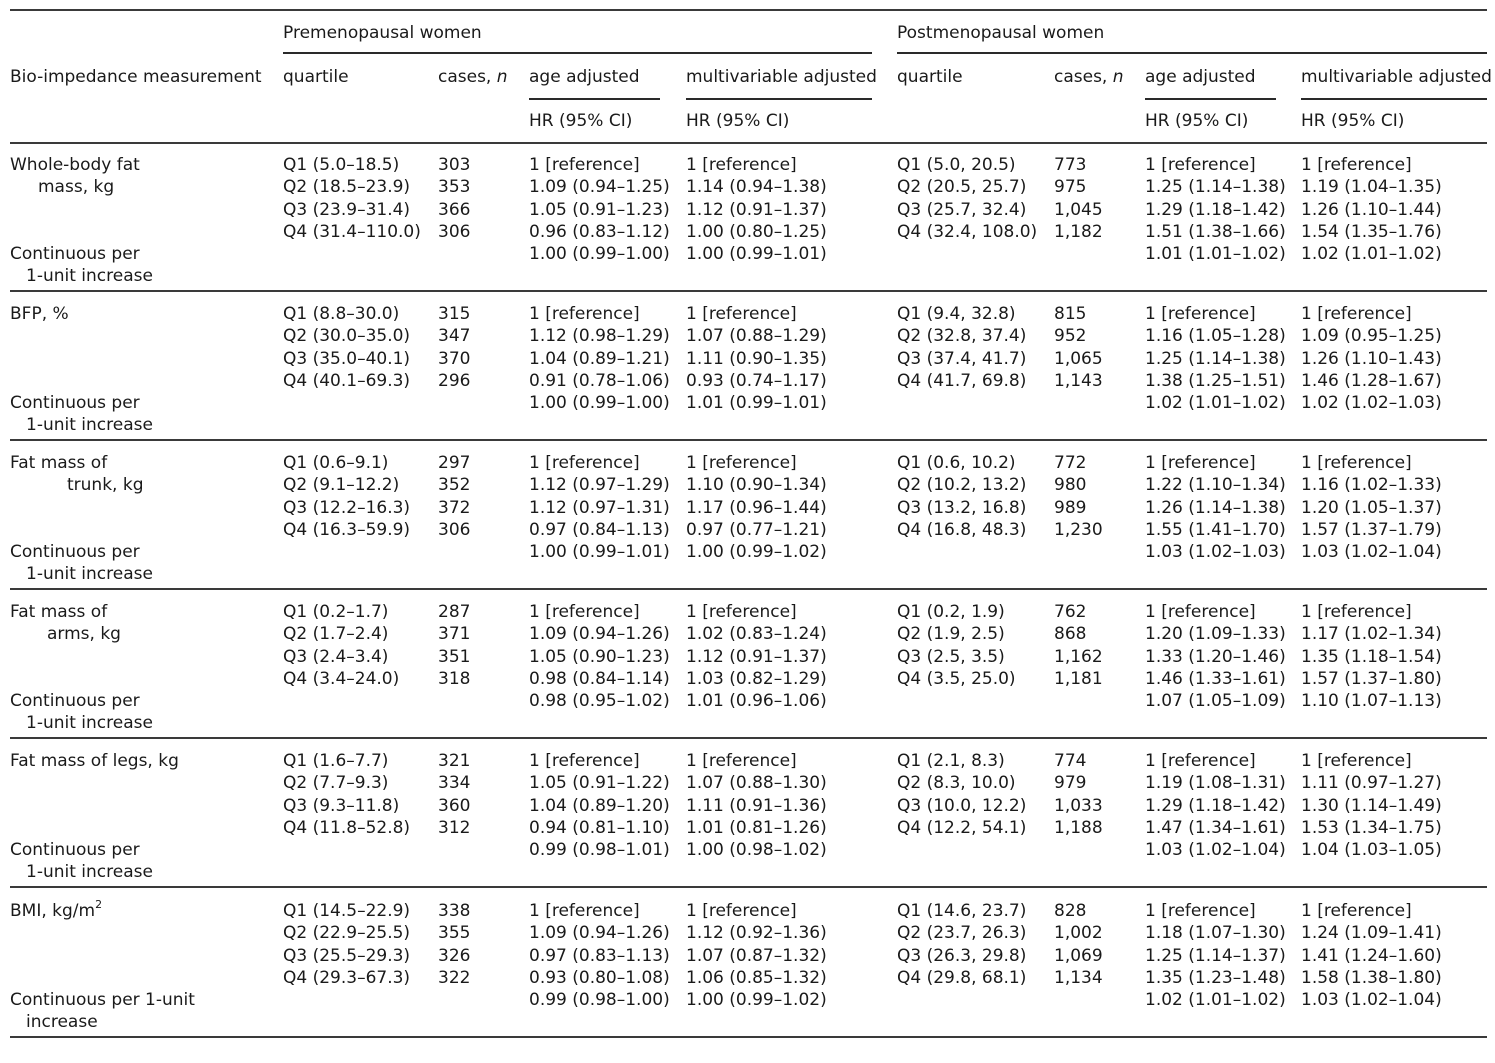 This screenshot has width=1495, height=1063. I want to click on continuous-hr-cell: 1.02 (1.02–1.03), so click(1371, 403).